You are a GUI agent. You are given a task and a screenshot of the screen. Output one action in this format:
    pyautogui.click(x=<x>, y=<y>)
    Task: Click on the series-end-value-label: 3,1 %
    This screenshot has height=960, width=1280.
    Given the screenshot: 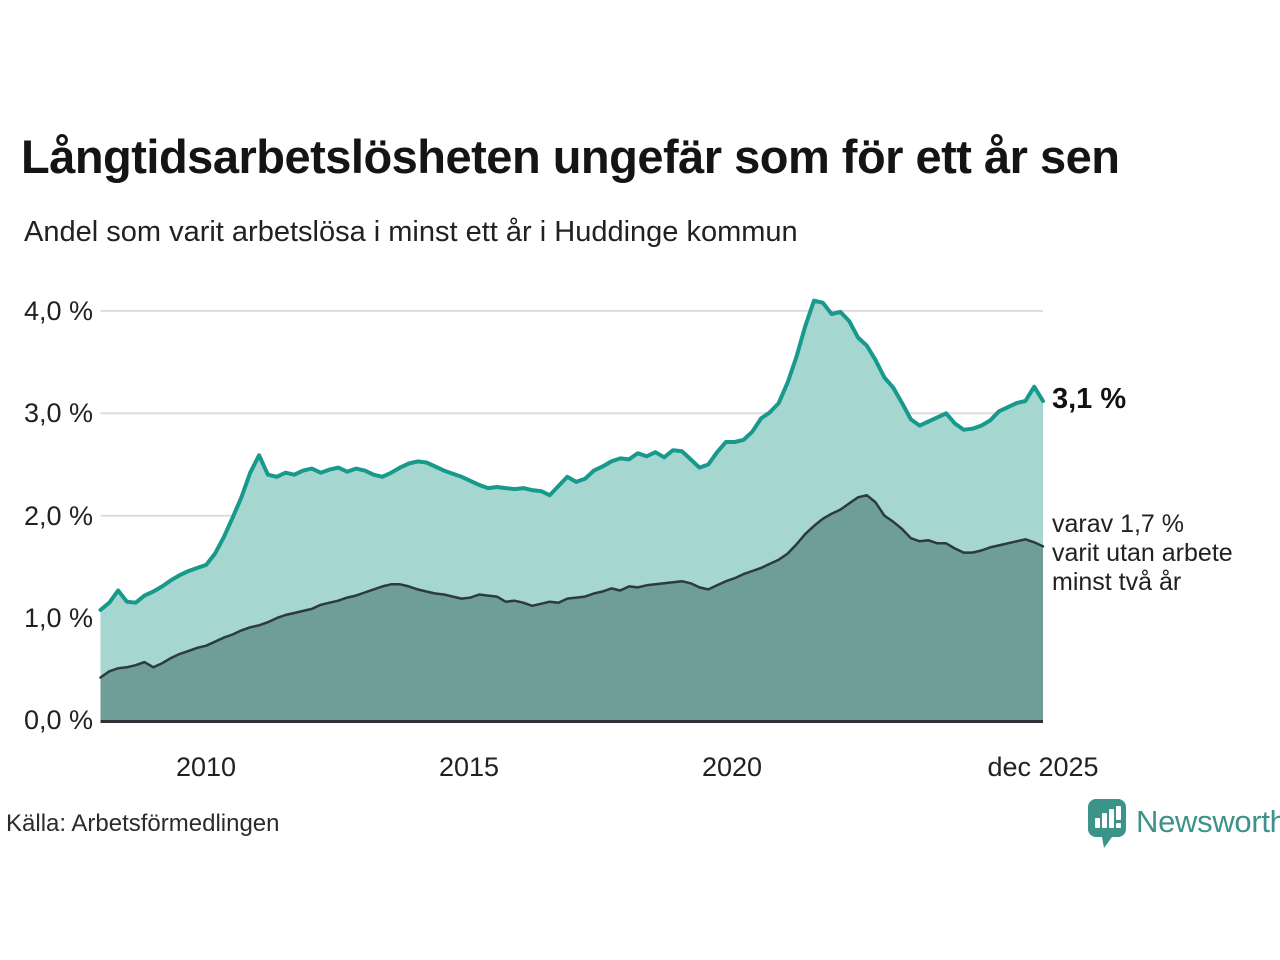 What is the action you would take?
    pyautogui.click(x=1089, y=399)
    